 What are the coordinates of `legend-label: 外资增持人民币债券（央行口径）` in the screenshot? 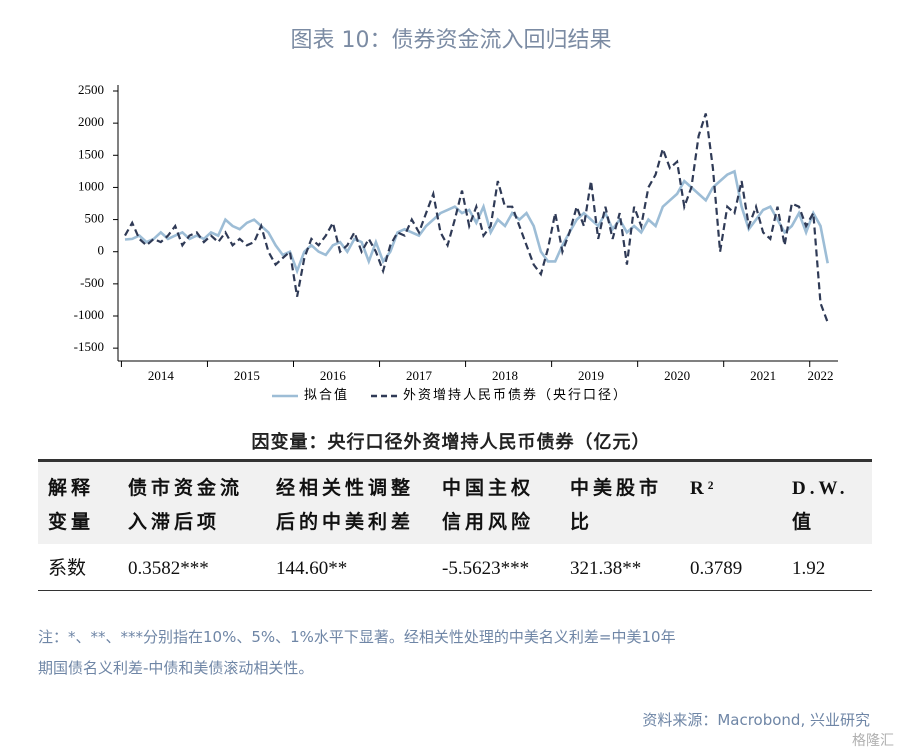 It's located at (515, 394).